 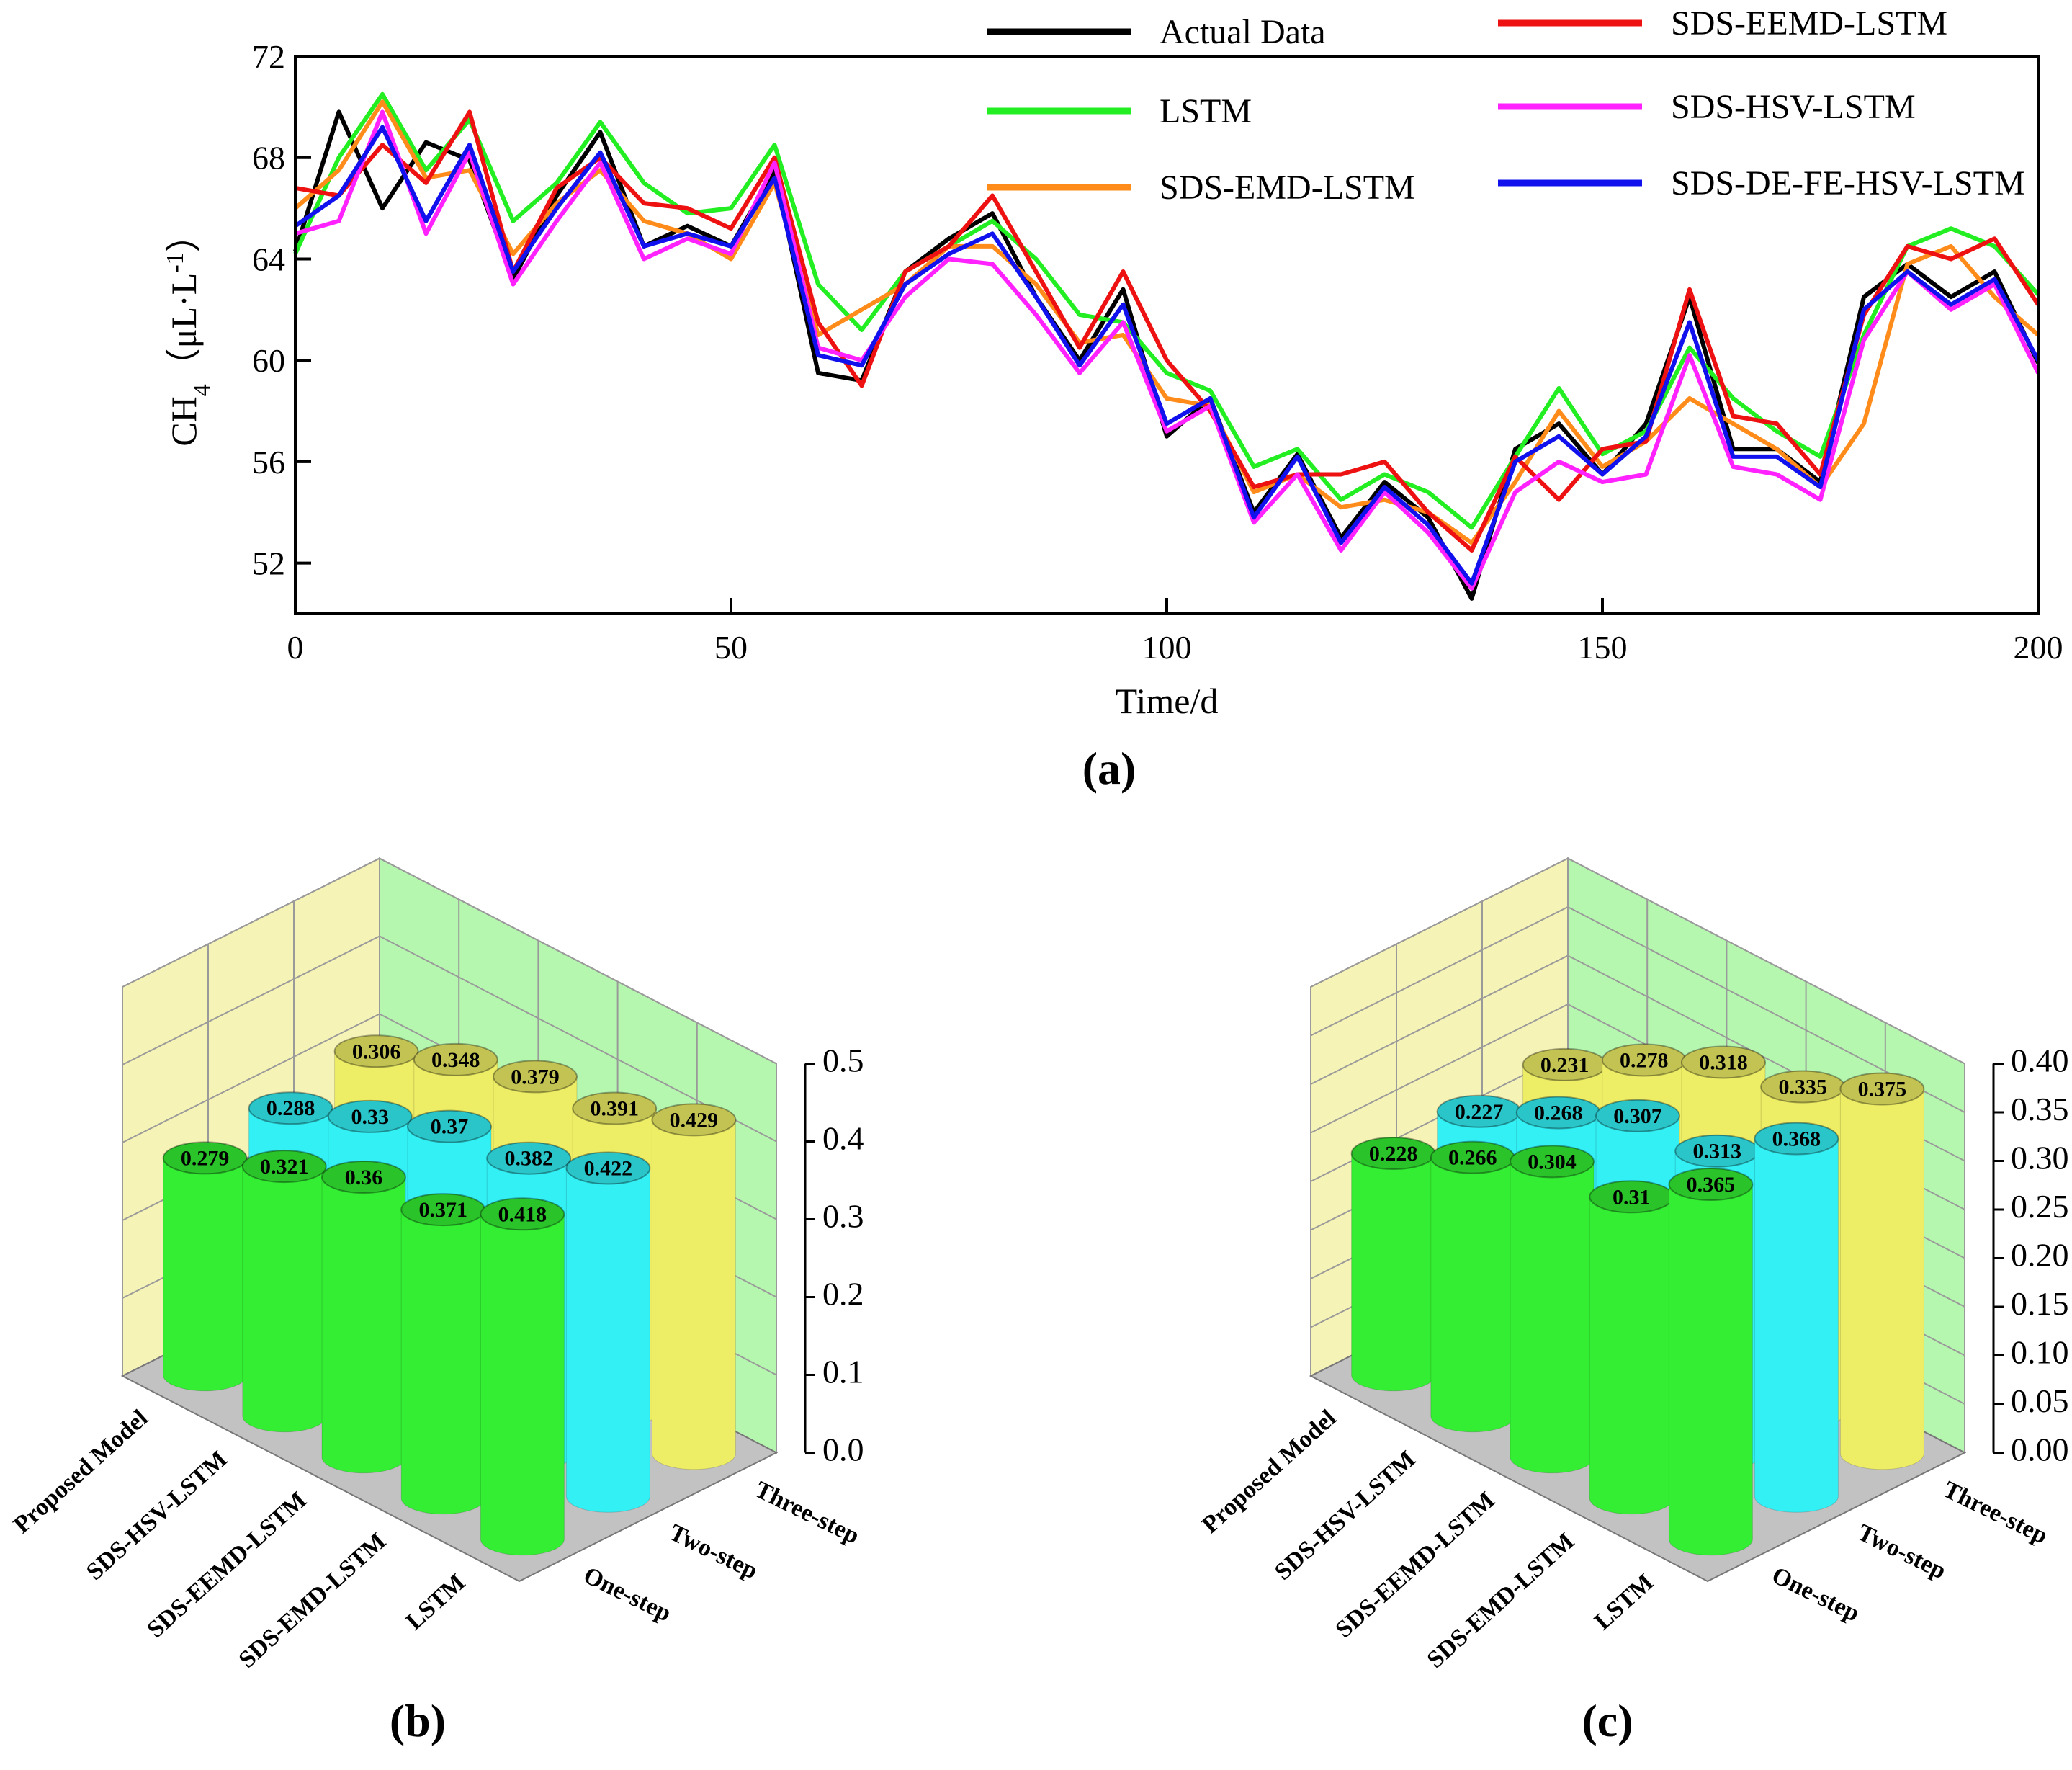 I want to click on data-label: 0.422, so click(x=608, y=1168).